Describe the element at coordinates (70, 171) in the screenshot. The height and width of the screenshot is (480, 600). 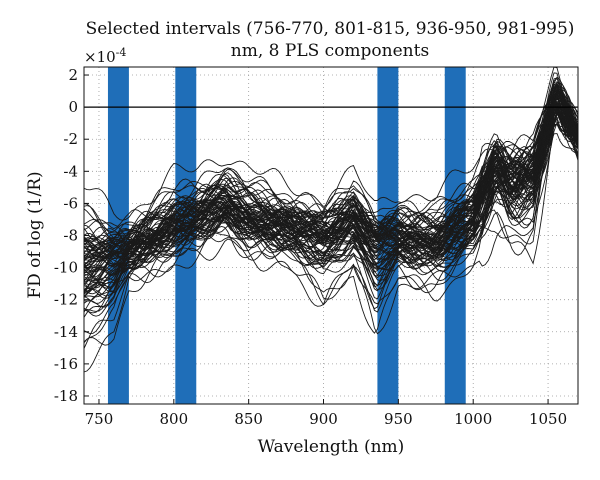
I see `y-tick-label-3: -4` at that location.